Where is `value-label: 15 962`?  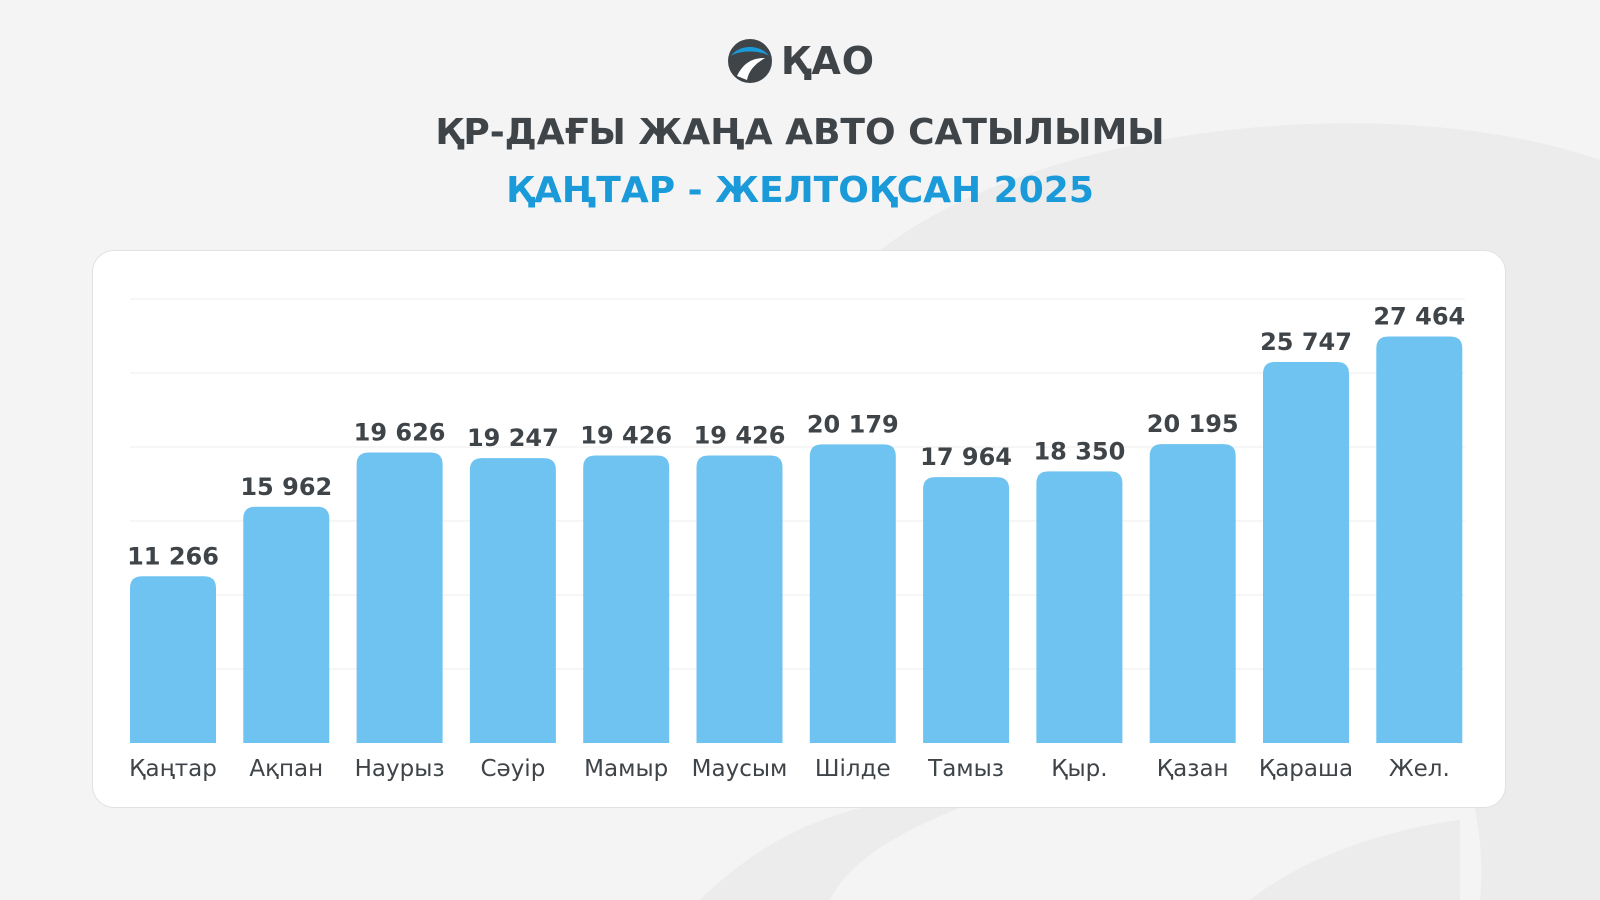 value-label: 15 962 is located at coordinates (286, 487).